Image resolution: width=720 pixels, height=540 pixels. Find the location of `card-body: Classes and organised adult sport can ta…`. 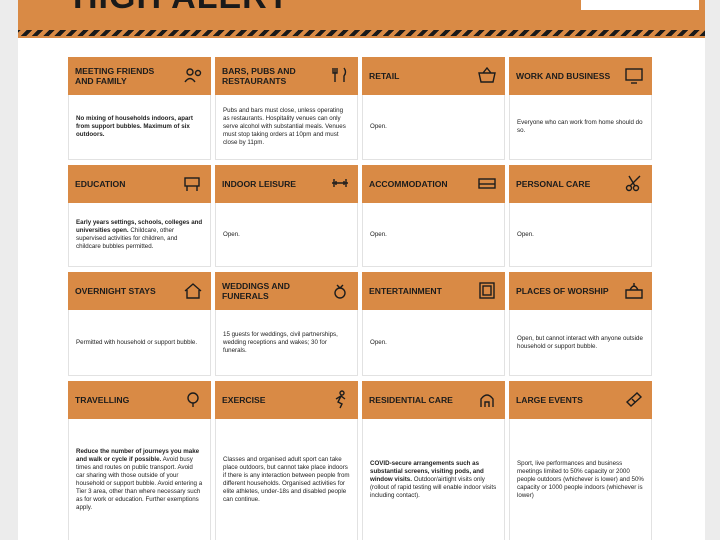

card-body: Classes and organised adult sport can ta… is located at coordinates (286, 479).